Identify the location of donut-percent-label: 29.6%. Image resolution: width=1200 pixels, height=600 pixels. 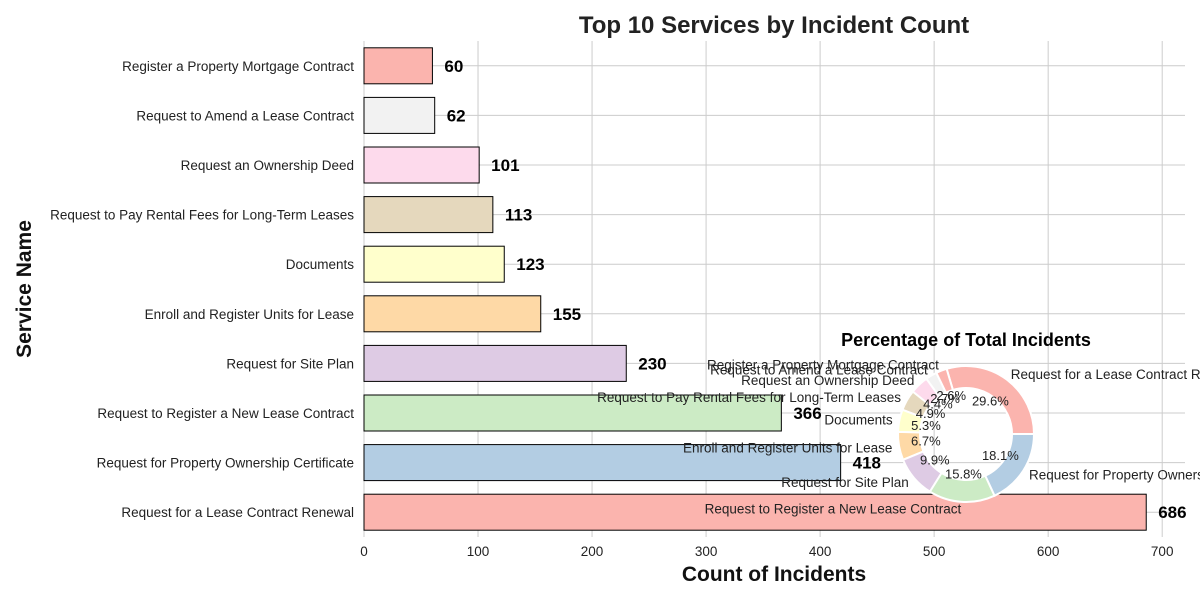
(990, 400).